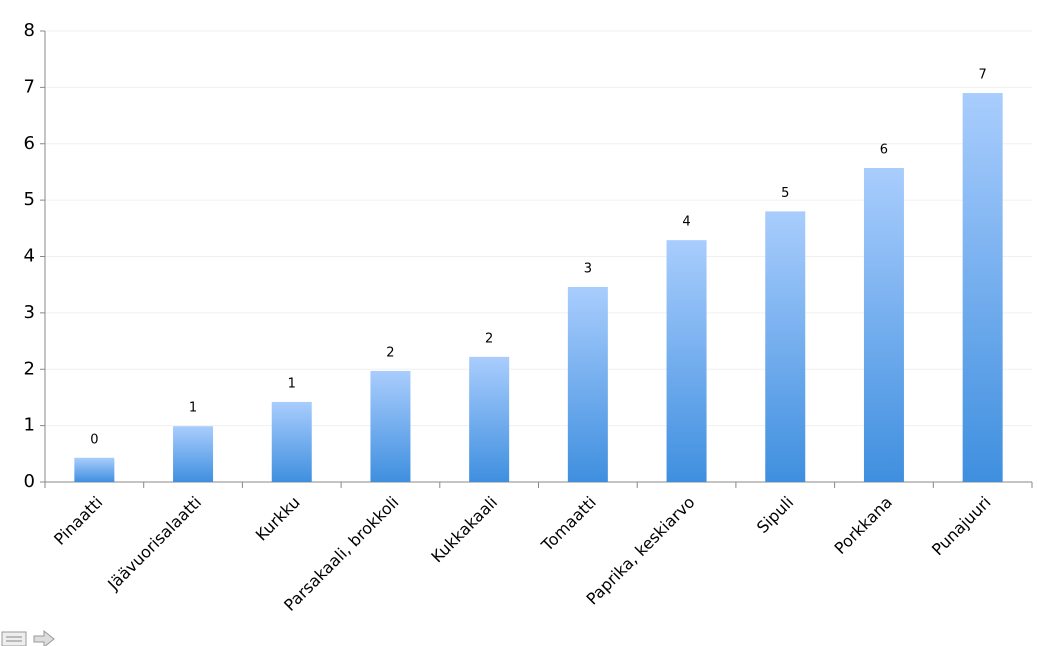 This screenshot has height=646, width=1037. What do you see at coordinates (14, 638) in the screenshot?
I see `menu-icon` at bounding box center [14, 638].